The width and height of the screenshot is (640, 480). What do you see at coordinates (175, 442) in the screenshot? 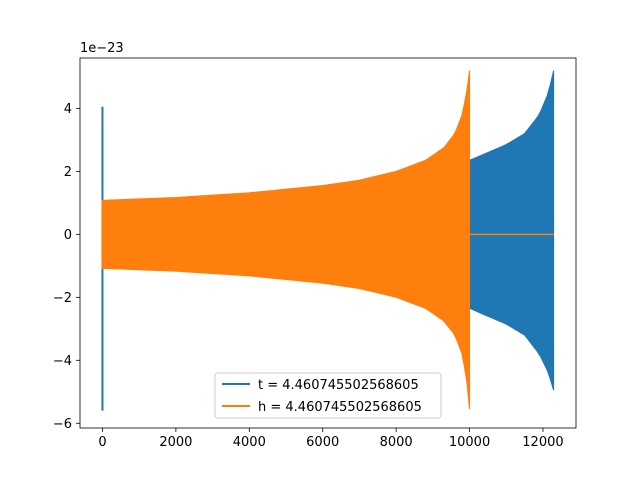
I see `x-tick-label: 2000` at bounding box center [175, 442].